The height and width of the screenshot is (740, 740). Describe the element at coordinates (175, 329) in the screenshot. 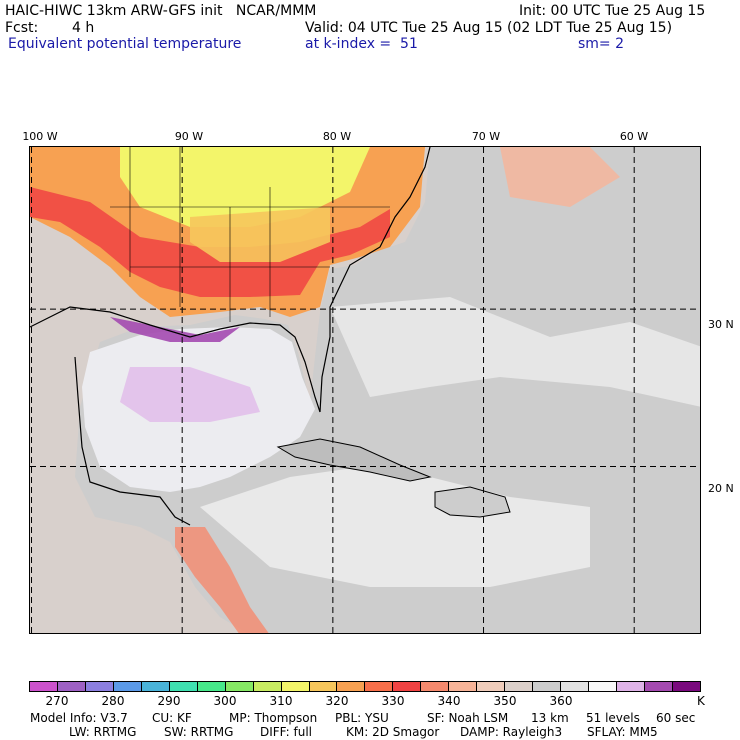

I see `coast-purple-band` at that location.